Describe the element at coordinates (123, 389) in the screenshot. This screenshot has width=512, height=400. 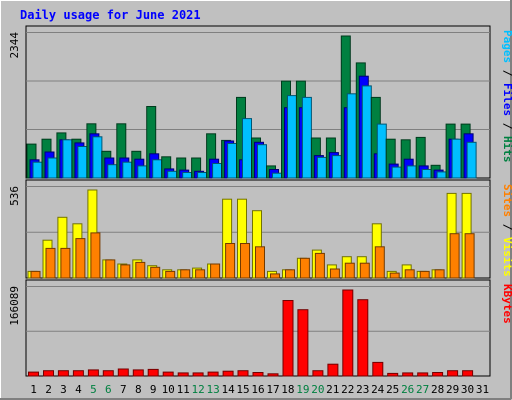
I see `x-tick-label-day-7: 7` at that location.